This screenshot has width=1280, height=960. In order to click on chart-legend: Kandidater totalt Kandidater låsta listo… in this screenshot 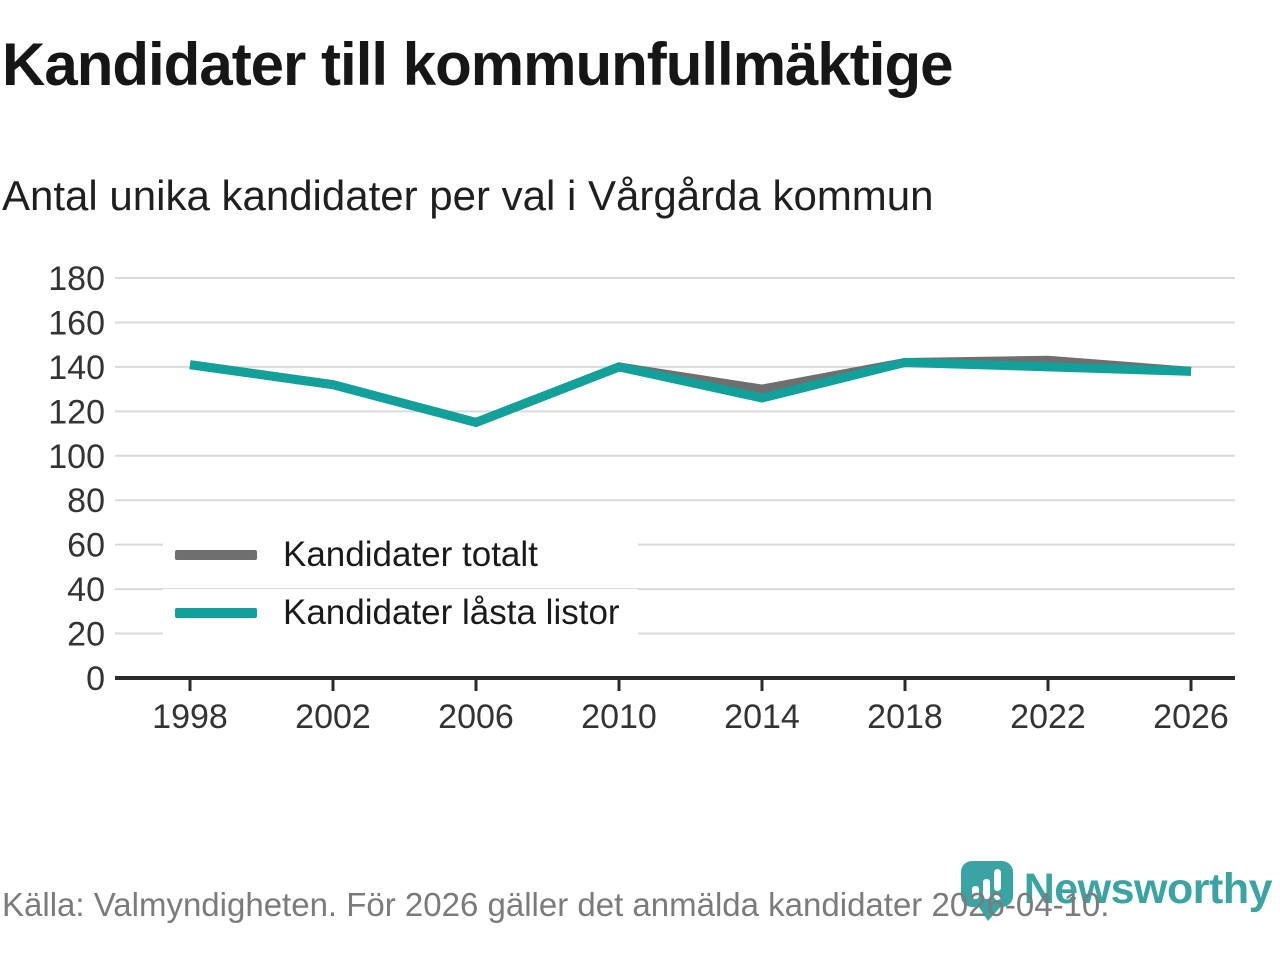, I will do `click(400, 584)`.